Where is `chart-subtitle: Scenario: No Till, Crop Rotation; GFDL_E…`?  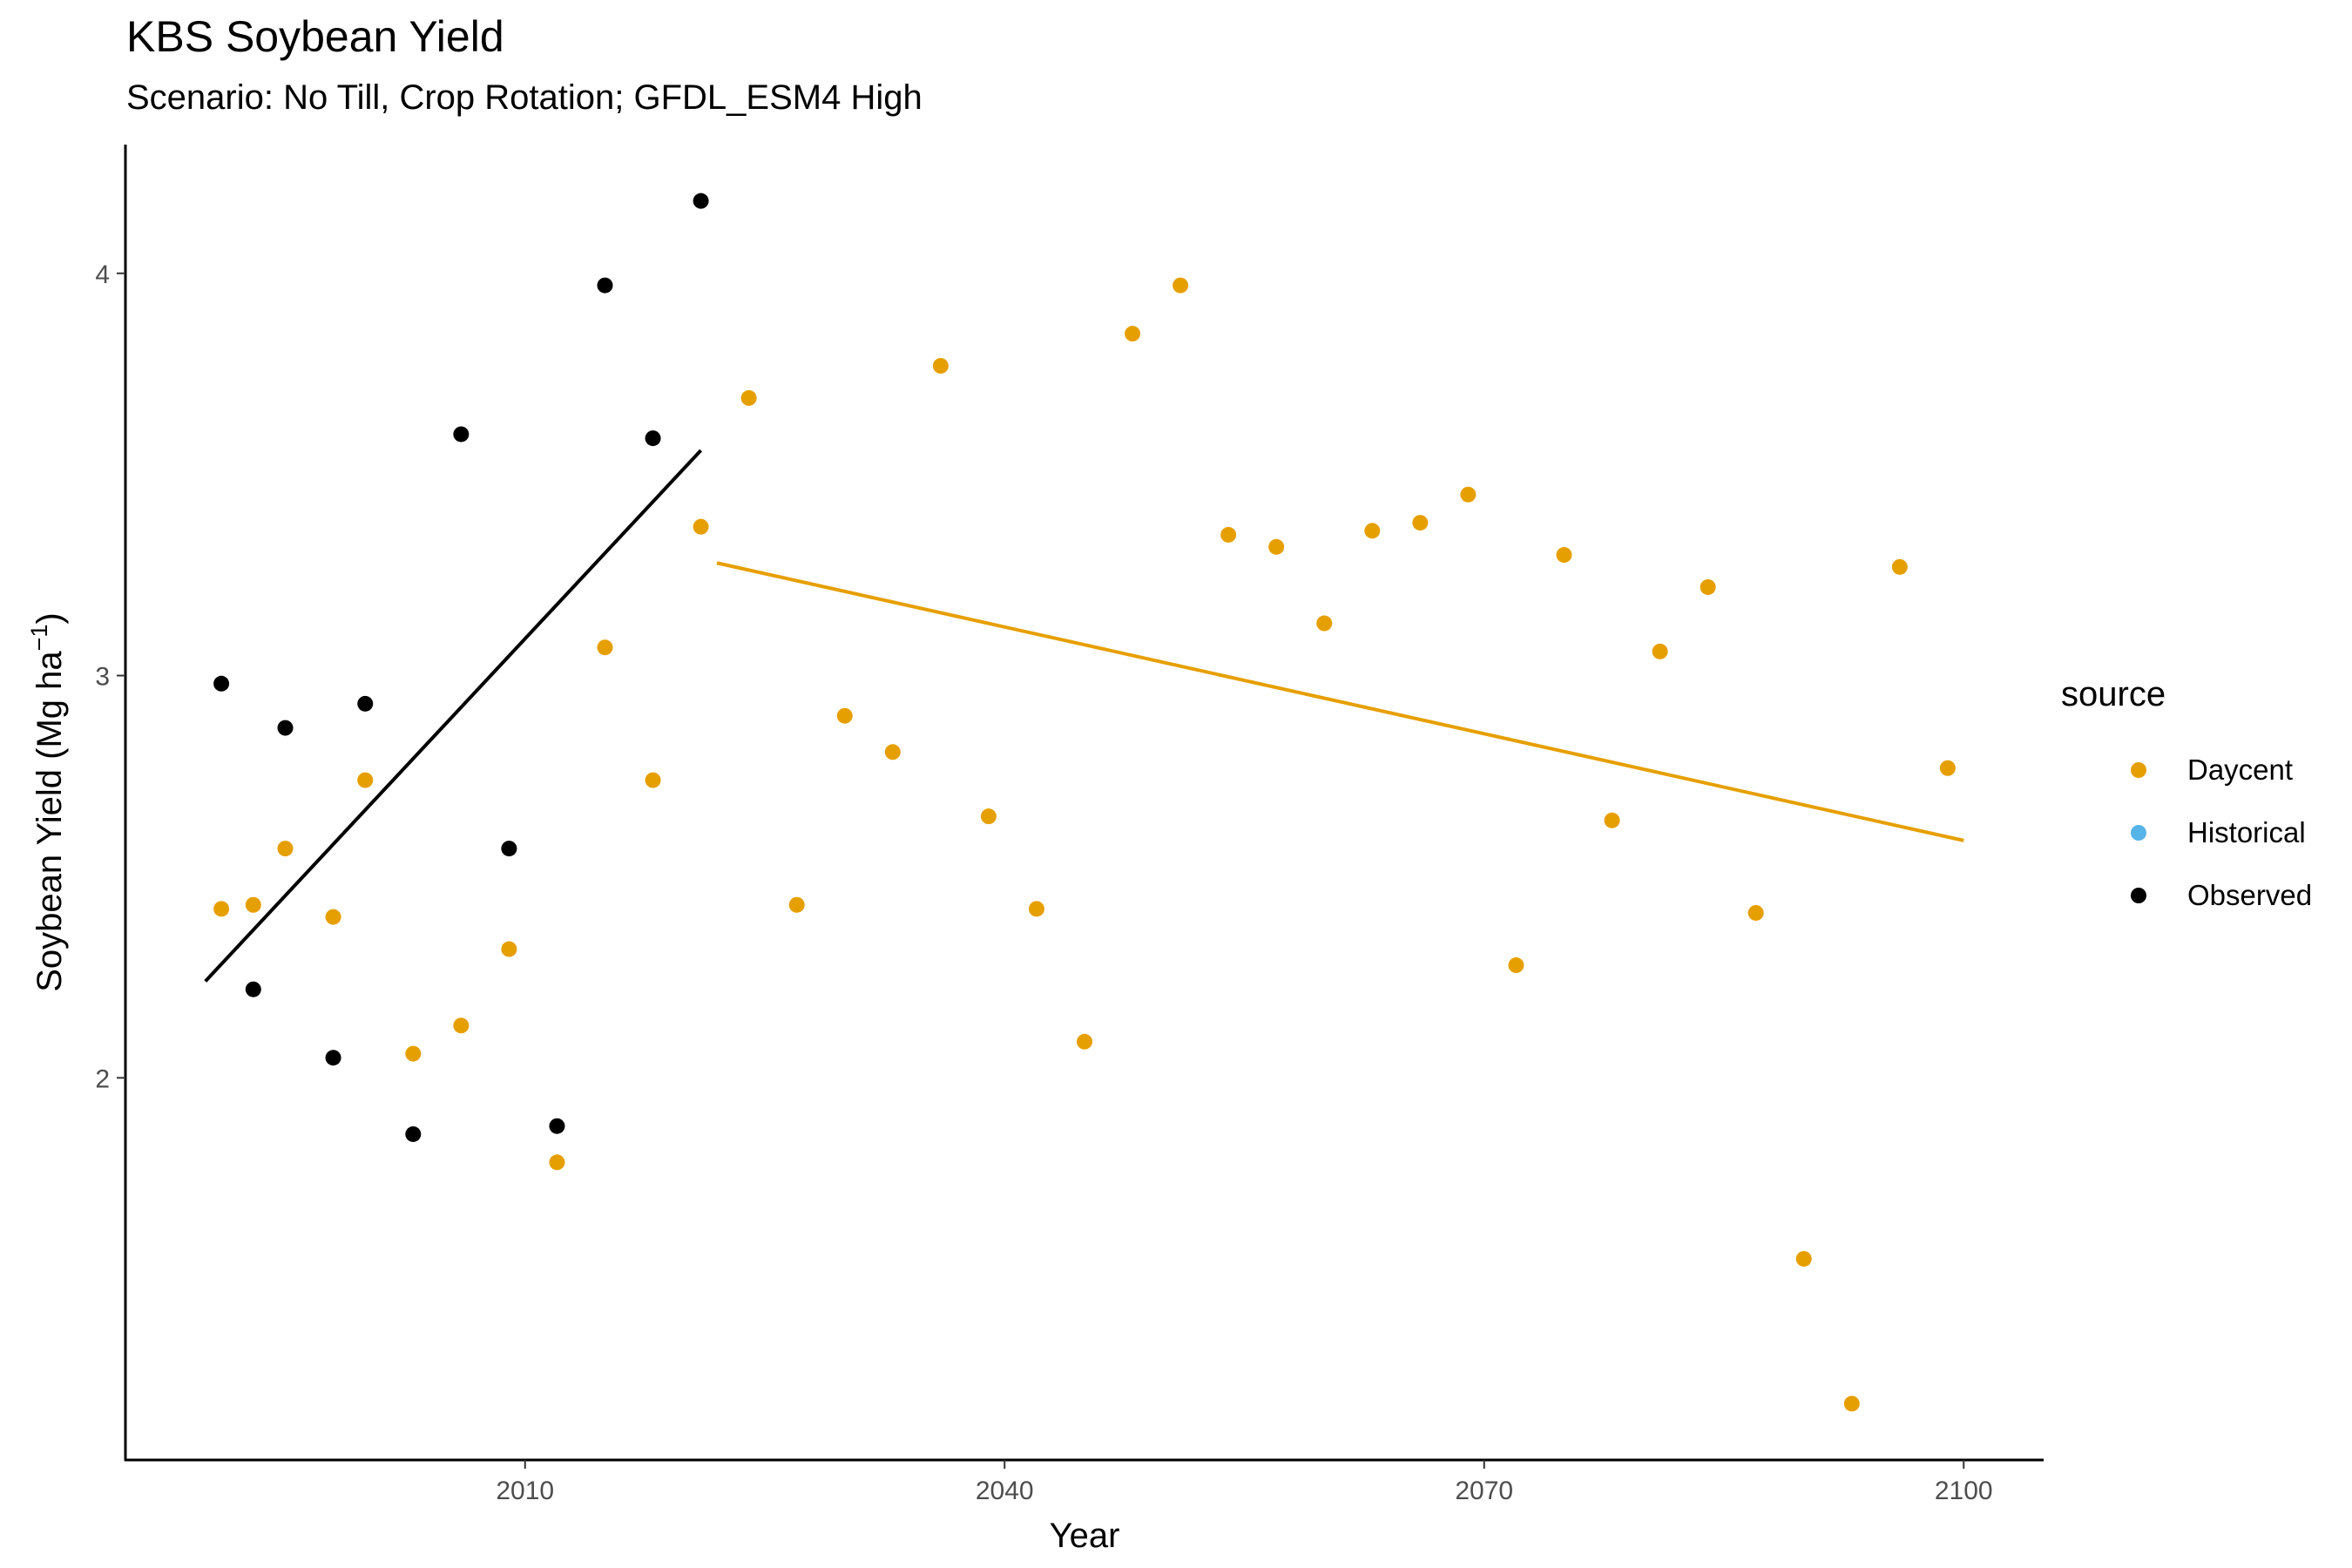 chart-subtitle: Scenario: No Till, Crop Rotation; GFDL_E… is located at coordinates (524, 98).